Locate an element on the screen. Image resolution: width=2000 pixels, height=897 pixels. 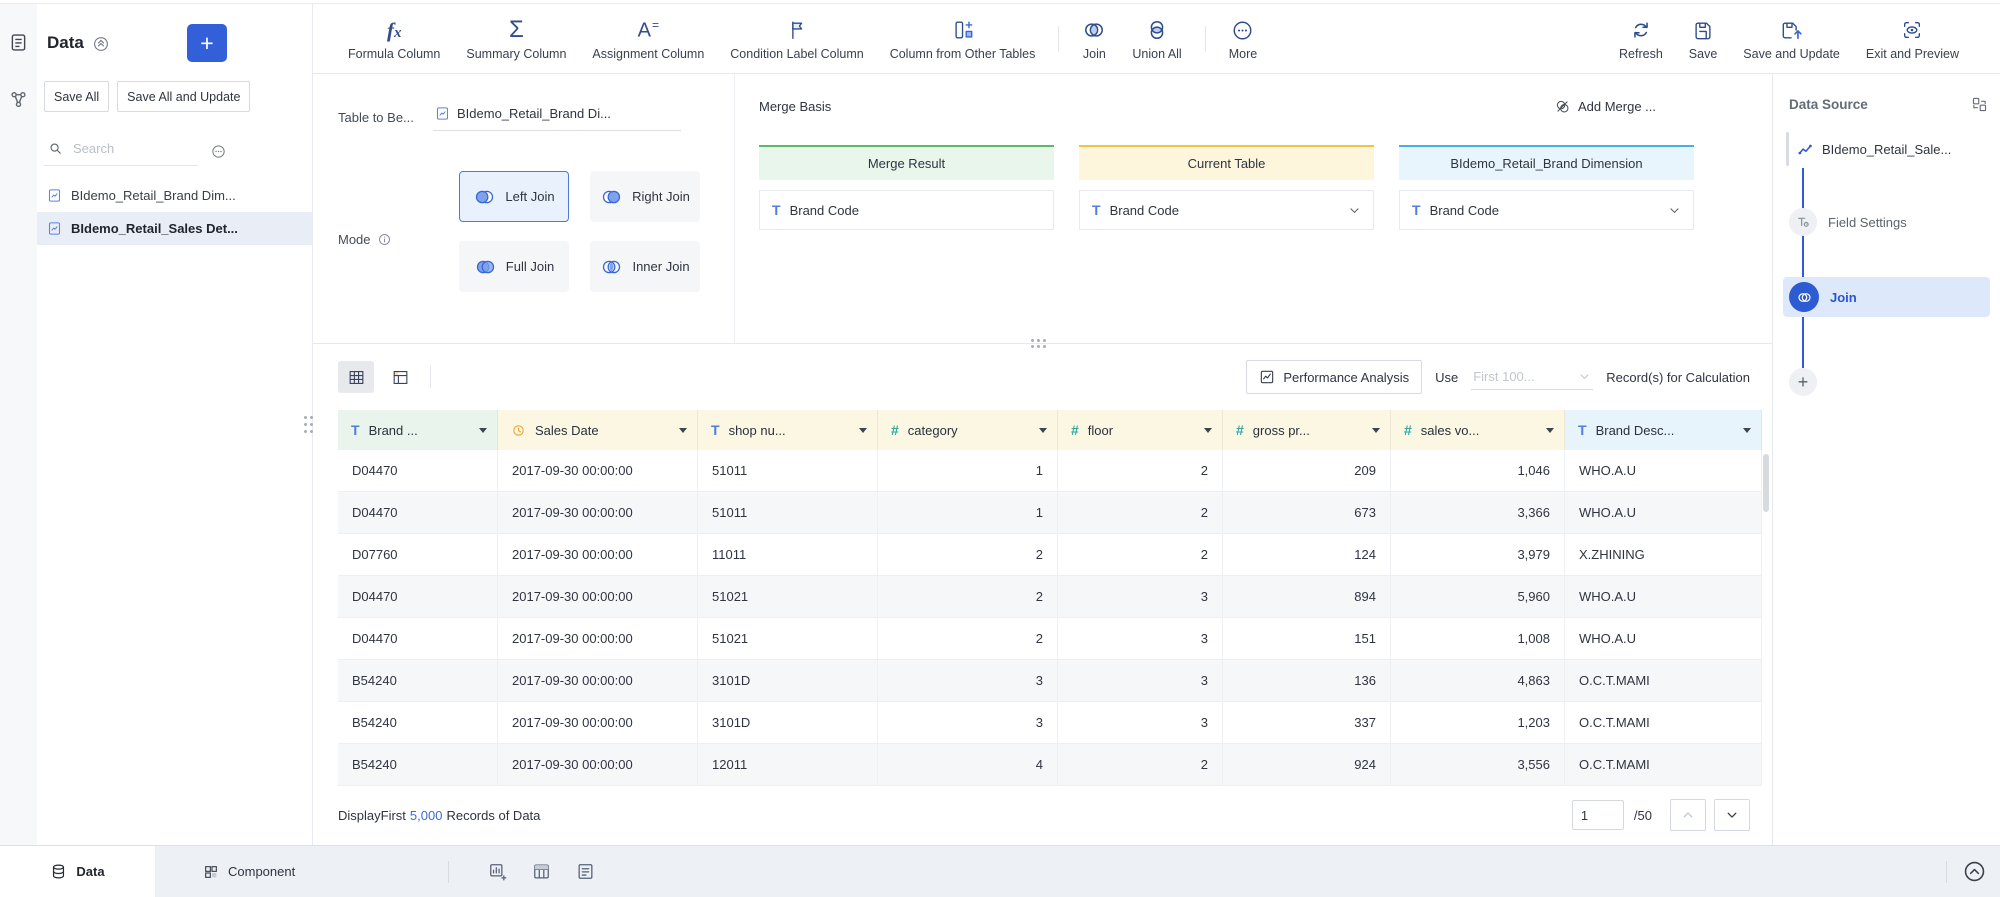
union-all-button: Union All is located at coordinates (1156, 39).